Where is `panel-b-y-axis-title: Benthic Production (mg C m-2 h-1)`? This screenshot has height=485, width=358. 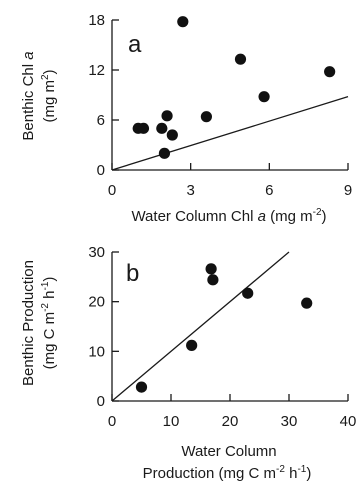 panel-b-y-axis-title: Benthic Production (mg C m-2 h-1) is located at coordinates (39, 323).